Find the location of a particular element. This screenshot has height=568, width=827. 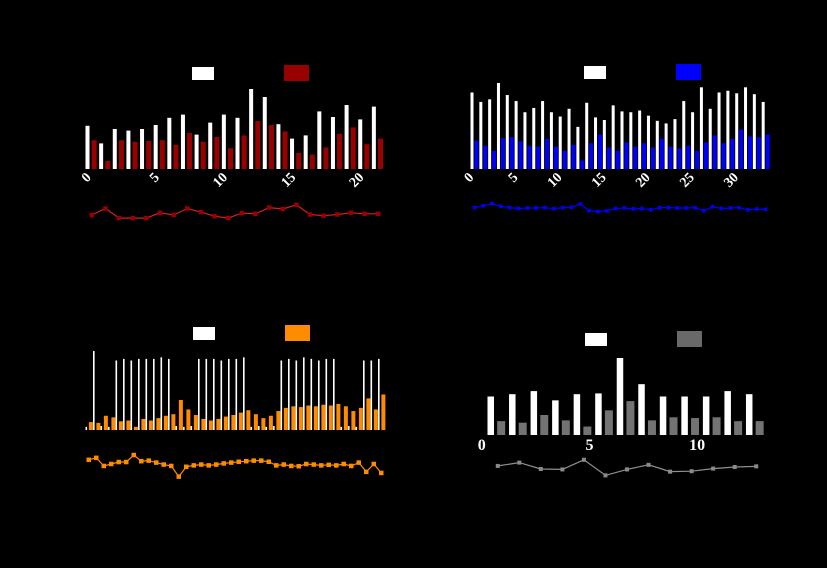

line-blue-line is located at coordinates (620, 207).